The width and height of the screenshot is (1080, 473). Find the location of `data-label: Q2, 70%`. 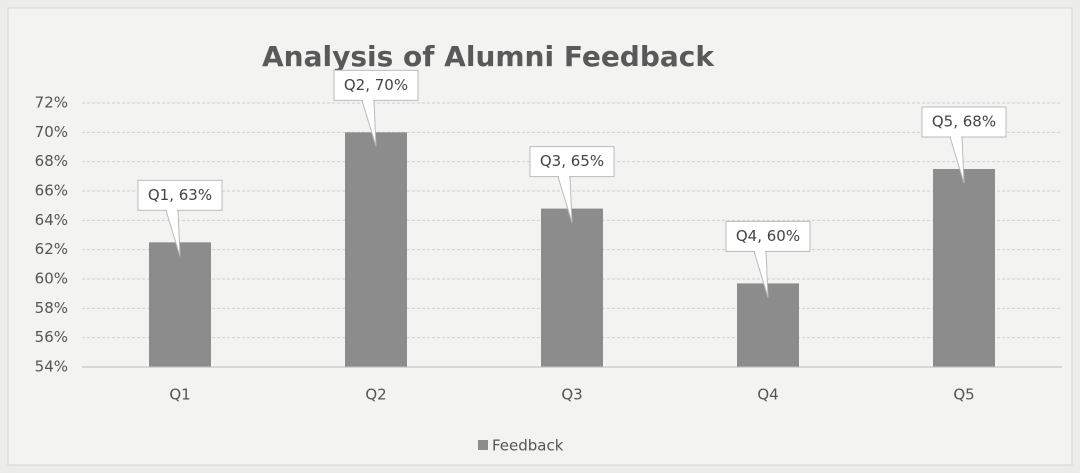

data-label: Q2, 70% is located at coordinates (376, 85).